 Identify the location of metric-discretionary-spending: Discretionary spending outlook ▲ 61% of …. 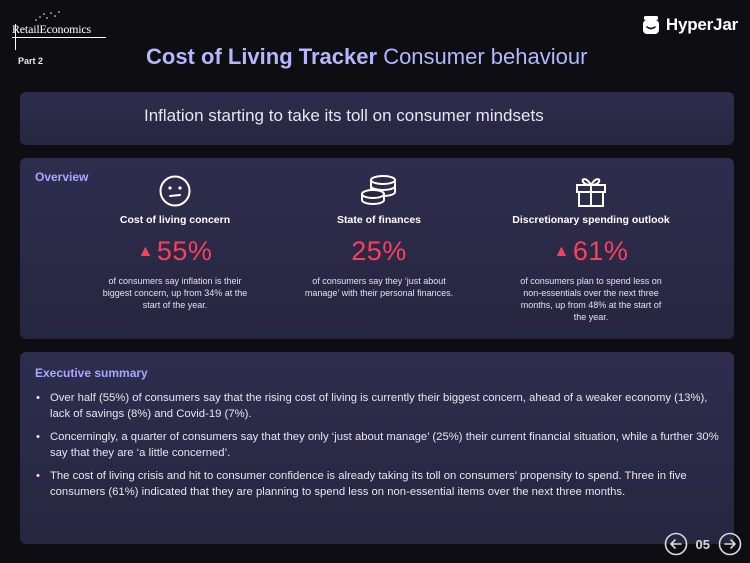
(591, 248).